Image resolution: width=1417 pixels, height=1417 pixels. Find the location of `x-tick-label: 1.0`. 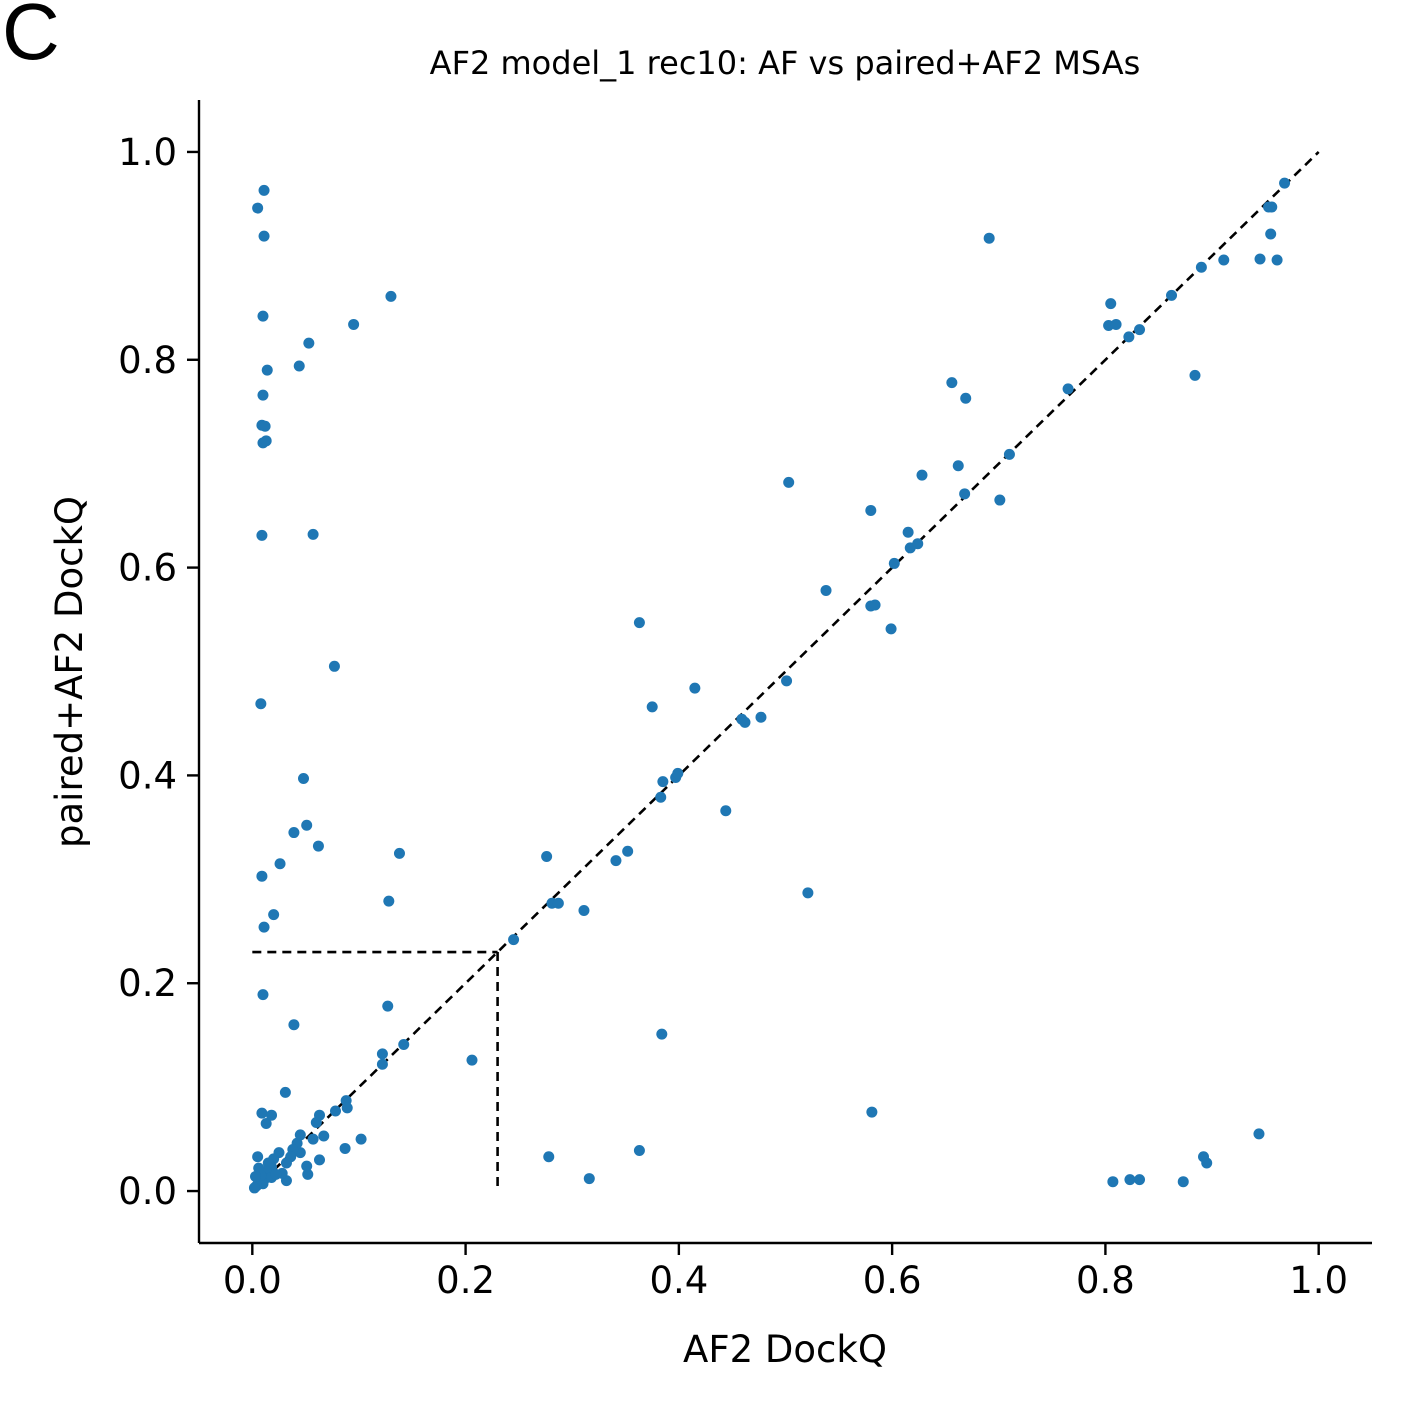

x-tick-label: 1.0 is located at coordinates (1318, 1280).